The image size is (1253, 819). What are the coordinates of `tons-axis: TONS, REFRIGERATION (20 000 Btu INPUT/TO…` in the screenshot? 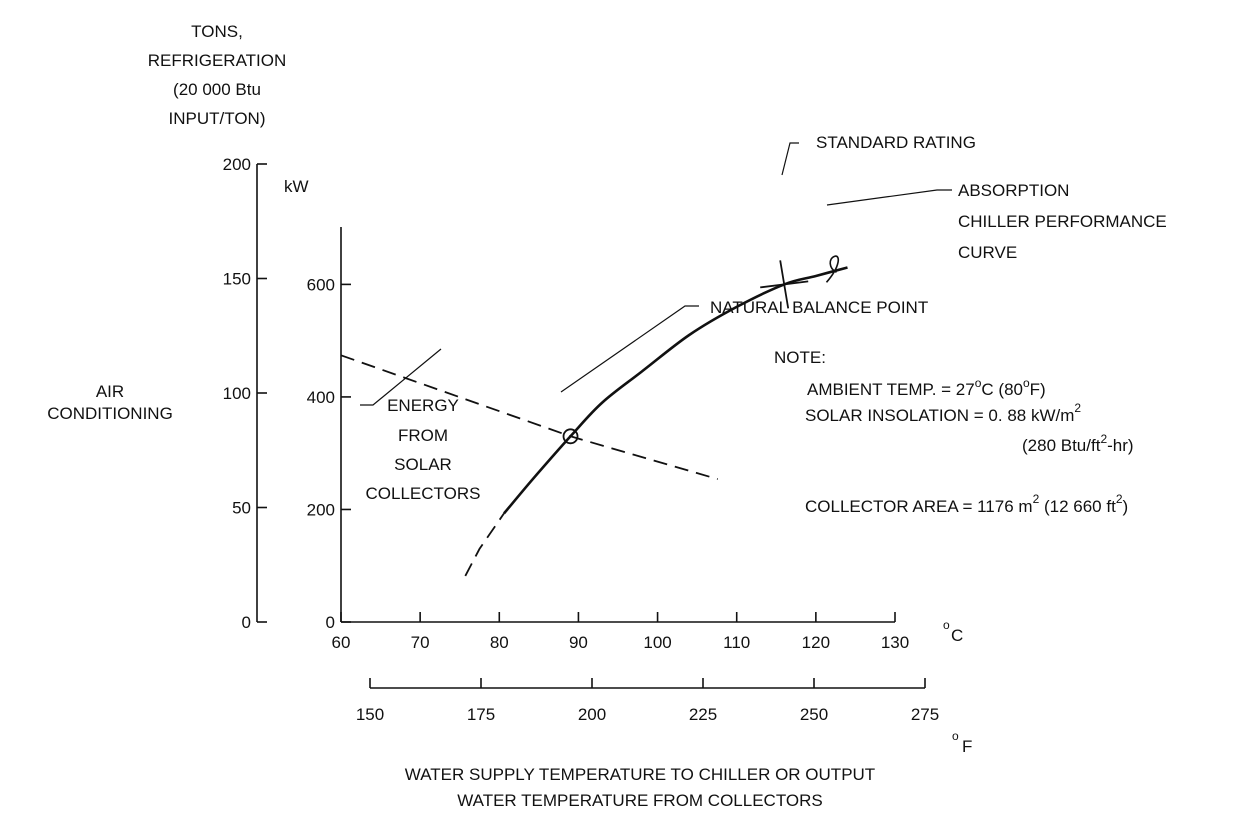 It's located at (217, 327).